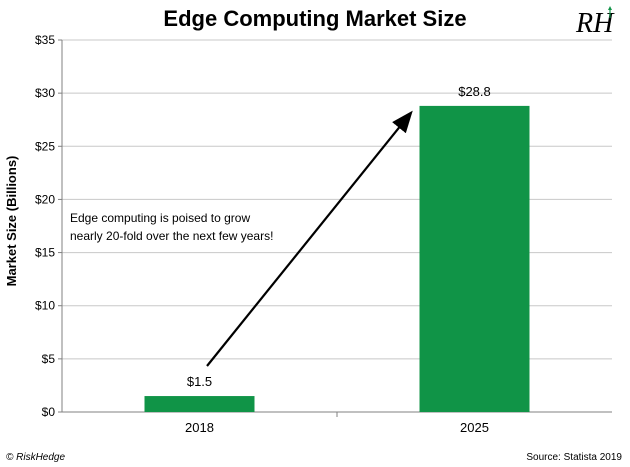  Describe the element at coordinates (45, 146) in the screenshot. I see `y-tick-label: $25` at that location.